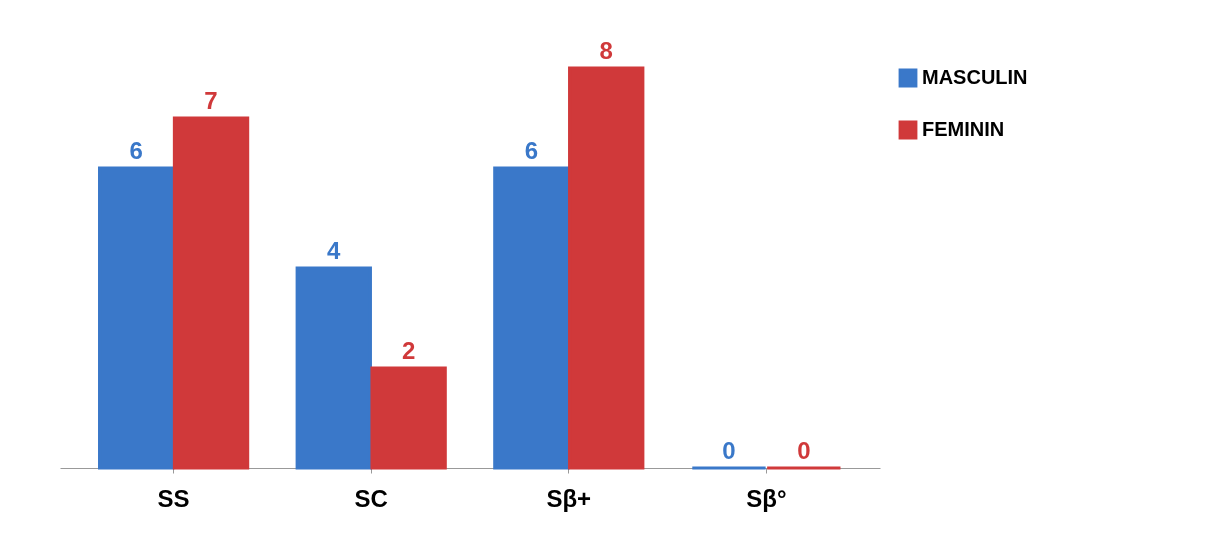 The image size is (1214, 542). I want to click on x-tick-label: Sβ+, so click(569, 498).